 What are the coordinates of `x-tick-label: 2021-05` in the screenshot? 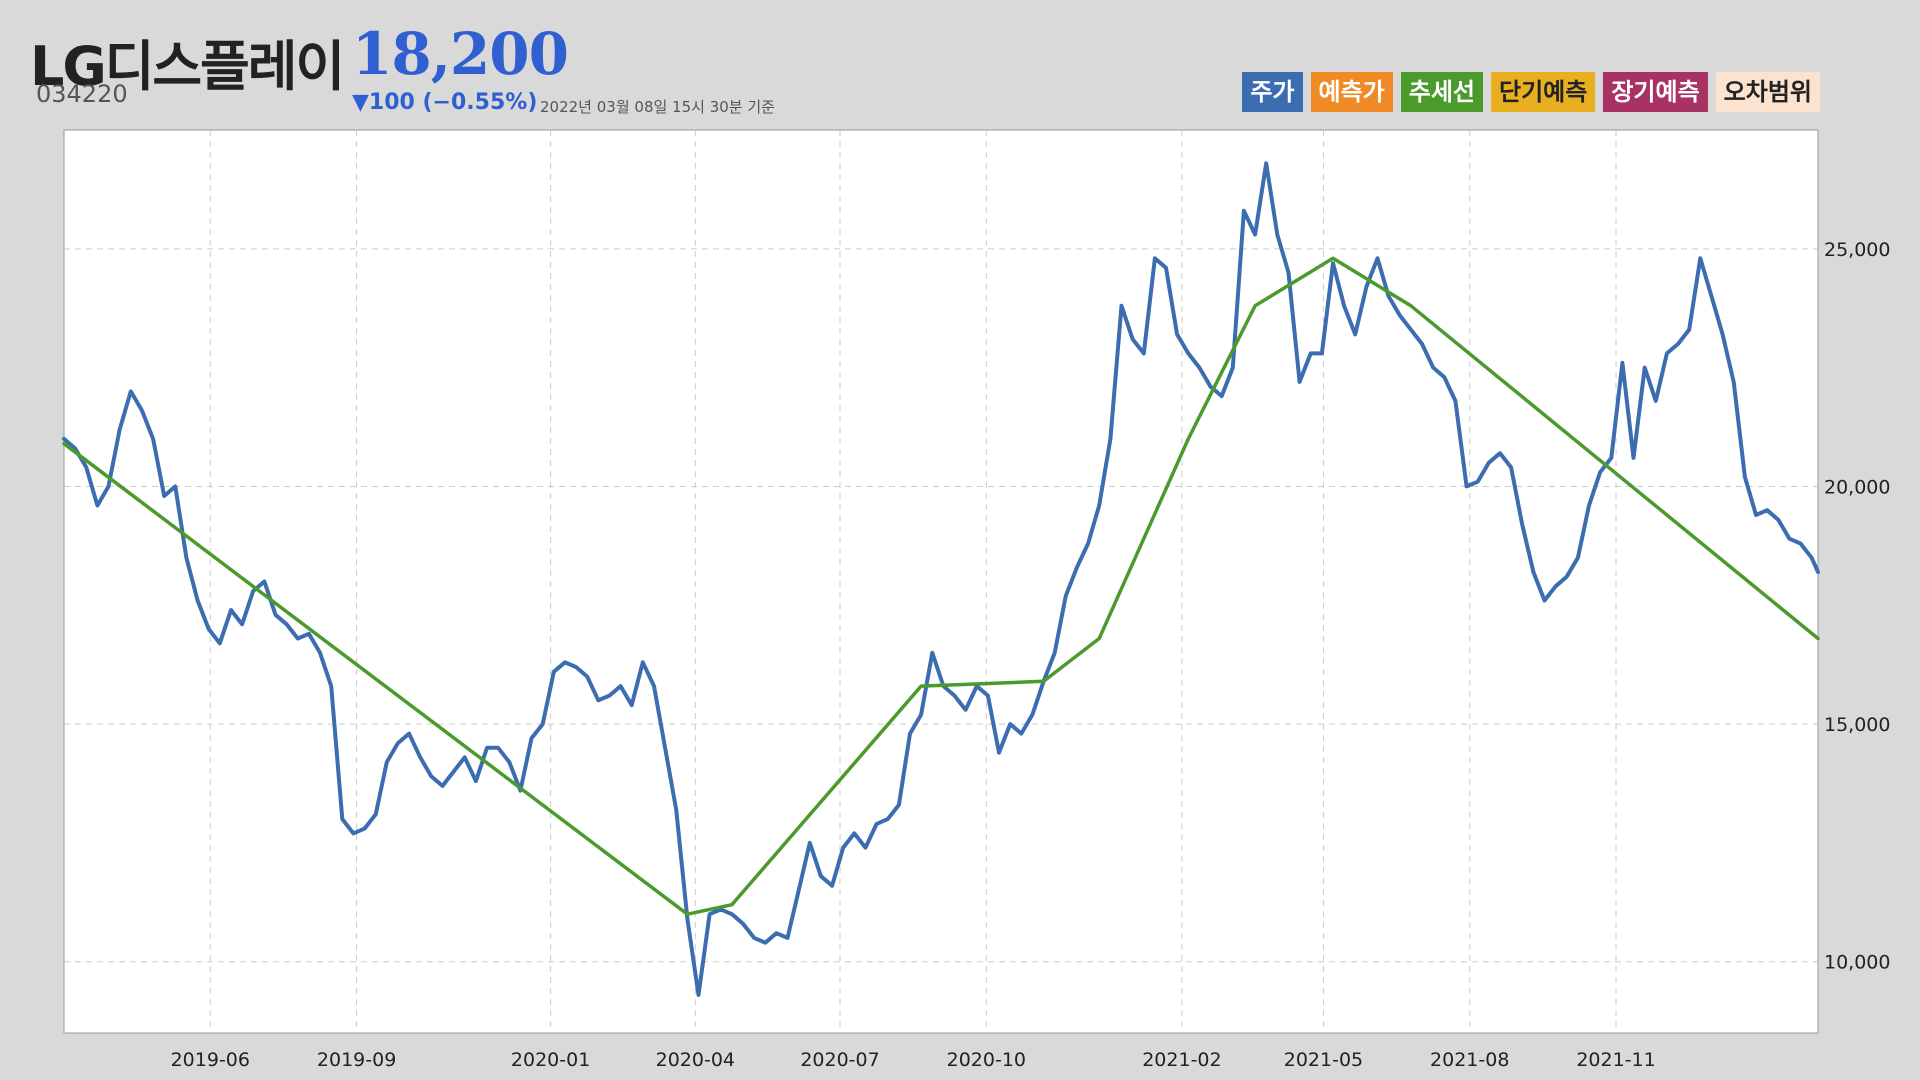 It's located at (1323, 1060).